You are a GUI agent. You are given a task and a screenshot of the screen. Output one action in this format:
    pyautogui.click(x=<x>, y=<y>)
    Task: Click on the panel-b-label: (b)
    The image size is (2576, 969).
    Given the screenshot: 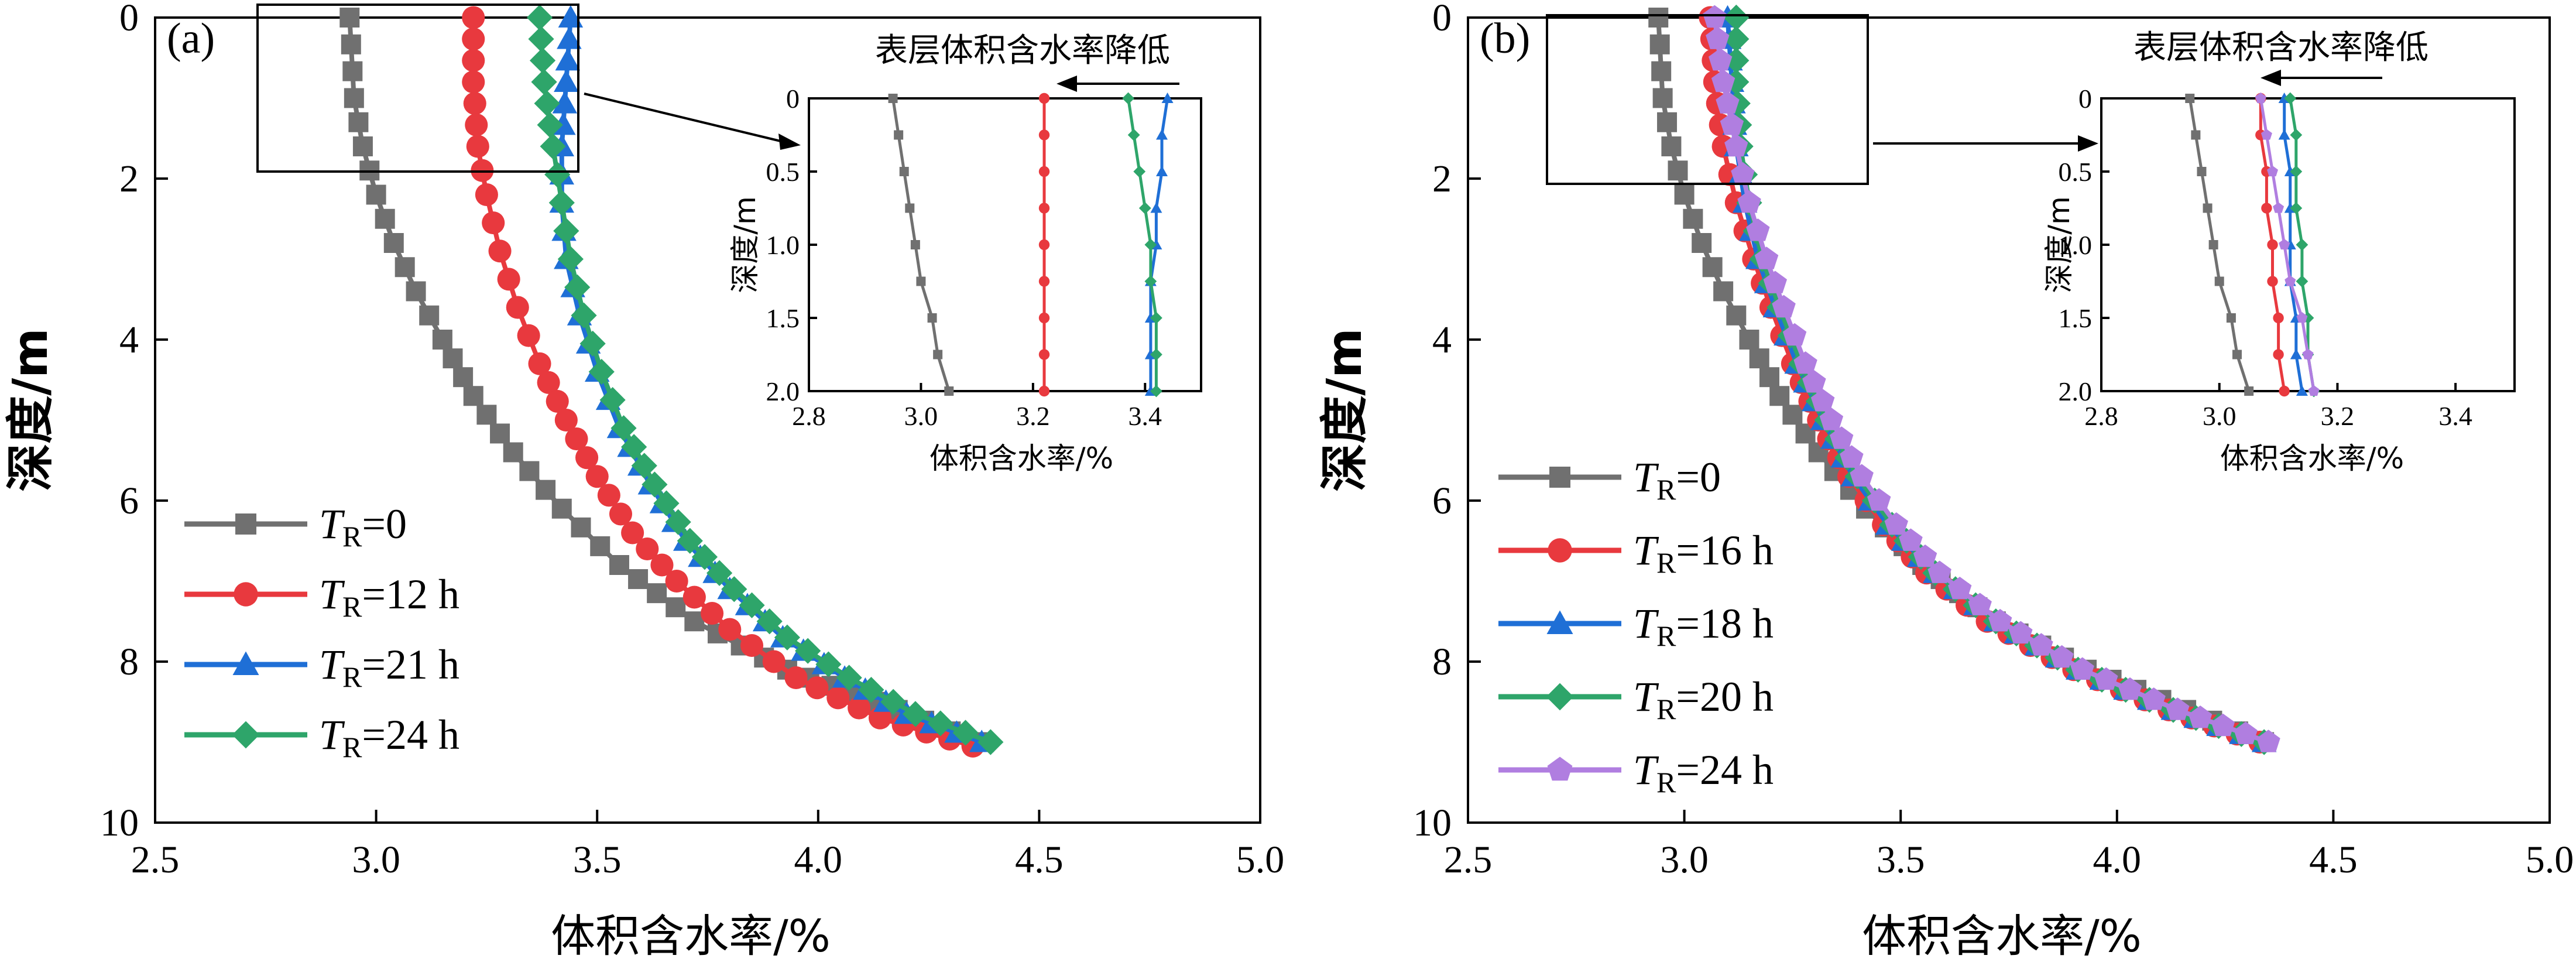 What is the action you would take?
    pyautogui.click(x=1505, y=39)
    